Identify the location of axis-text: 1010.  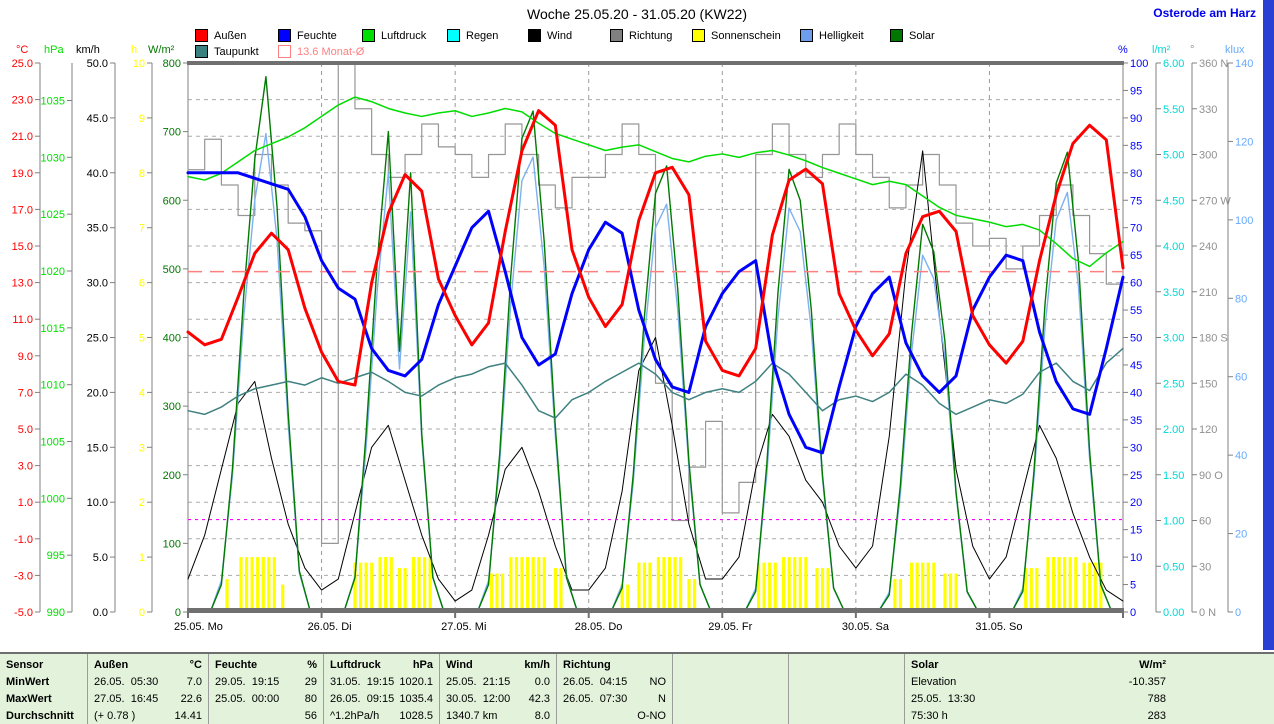
(53, 386).